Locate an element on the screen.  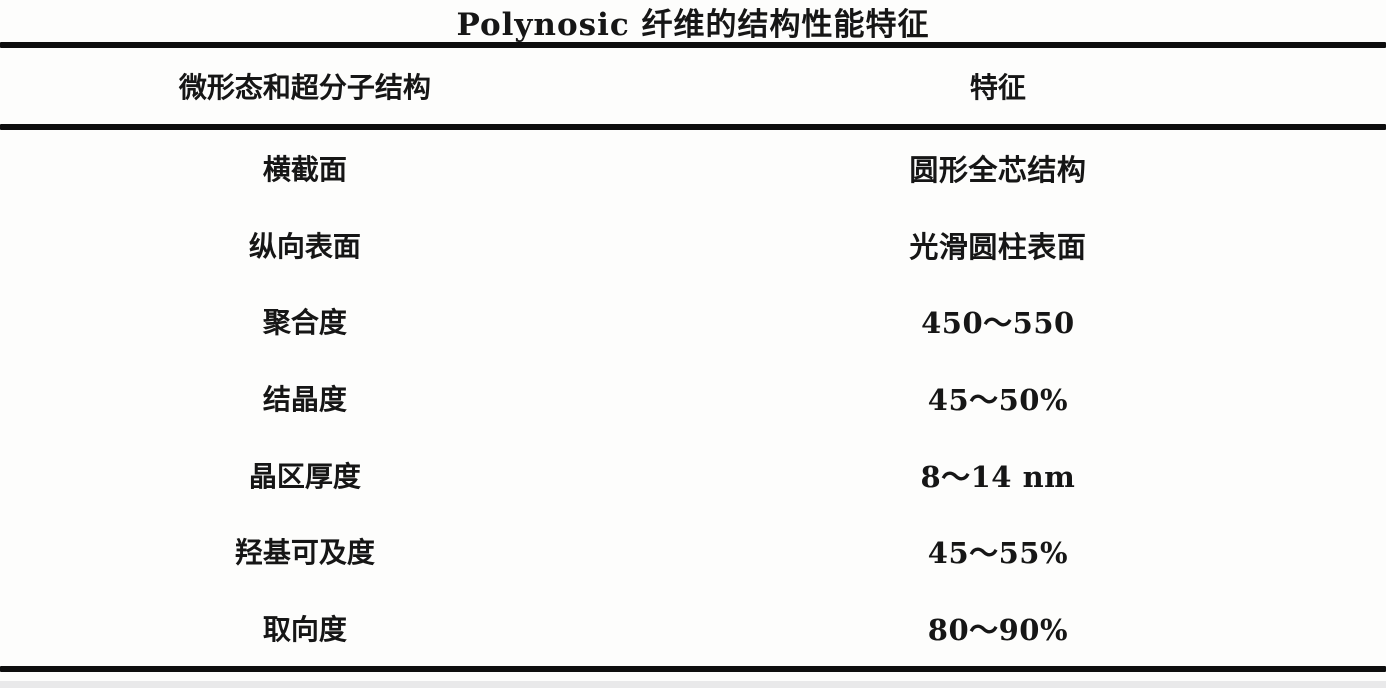
table-row: 取向度 80～90% is located at coordinates (693, 627).